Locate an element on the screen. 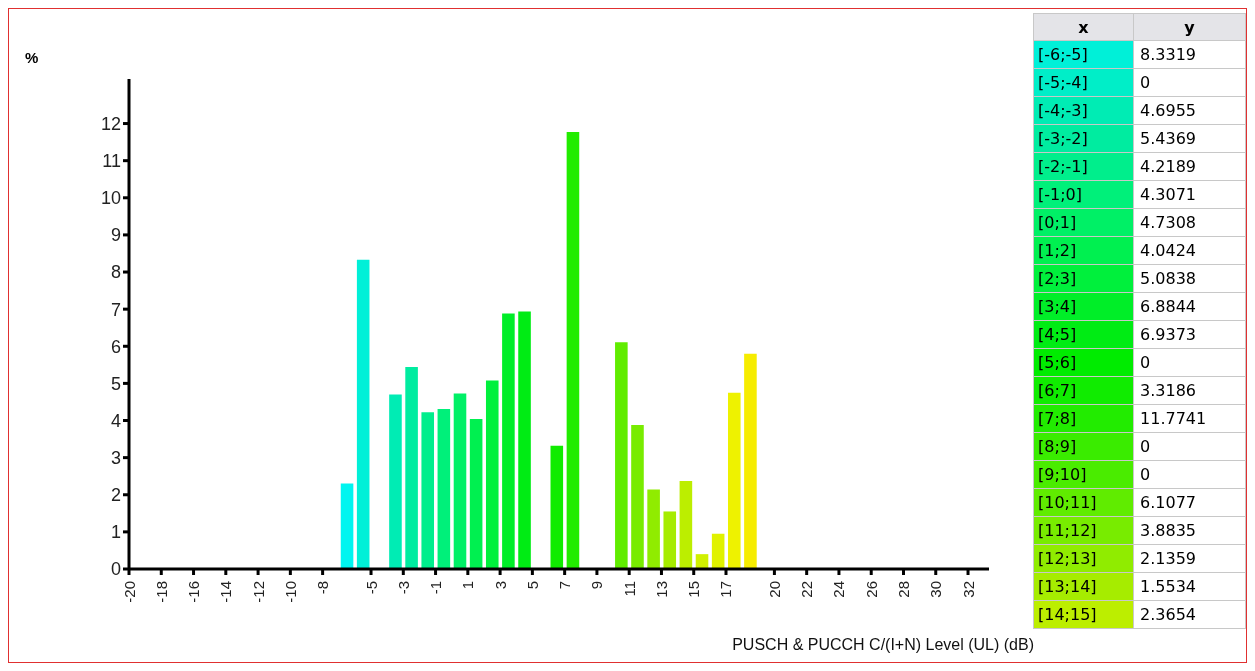 This screenshot has width=1255, height=671. data-label: 6.1077 is located at coordinates (1189, 502).